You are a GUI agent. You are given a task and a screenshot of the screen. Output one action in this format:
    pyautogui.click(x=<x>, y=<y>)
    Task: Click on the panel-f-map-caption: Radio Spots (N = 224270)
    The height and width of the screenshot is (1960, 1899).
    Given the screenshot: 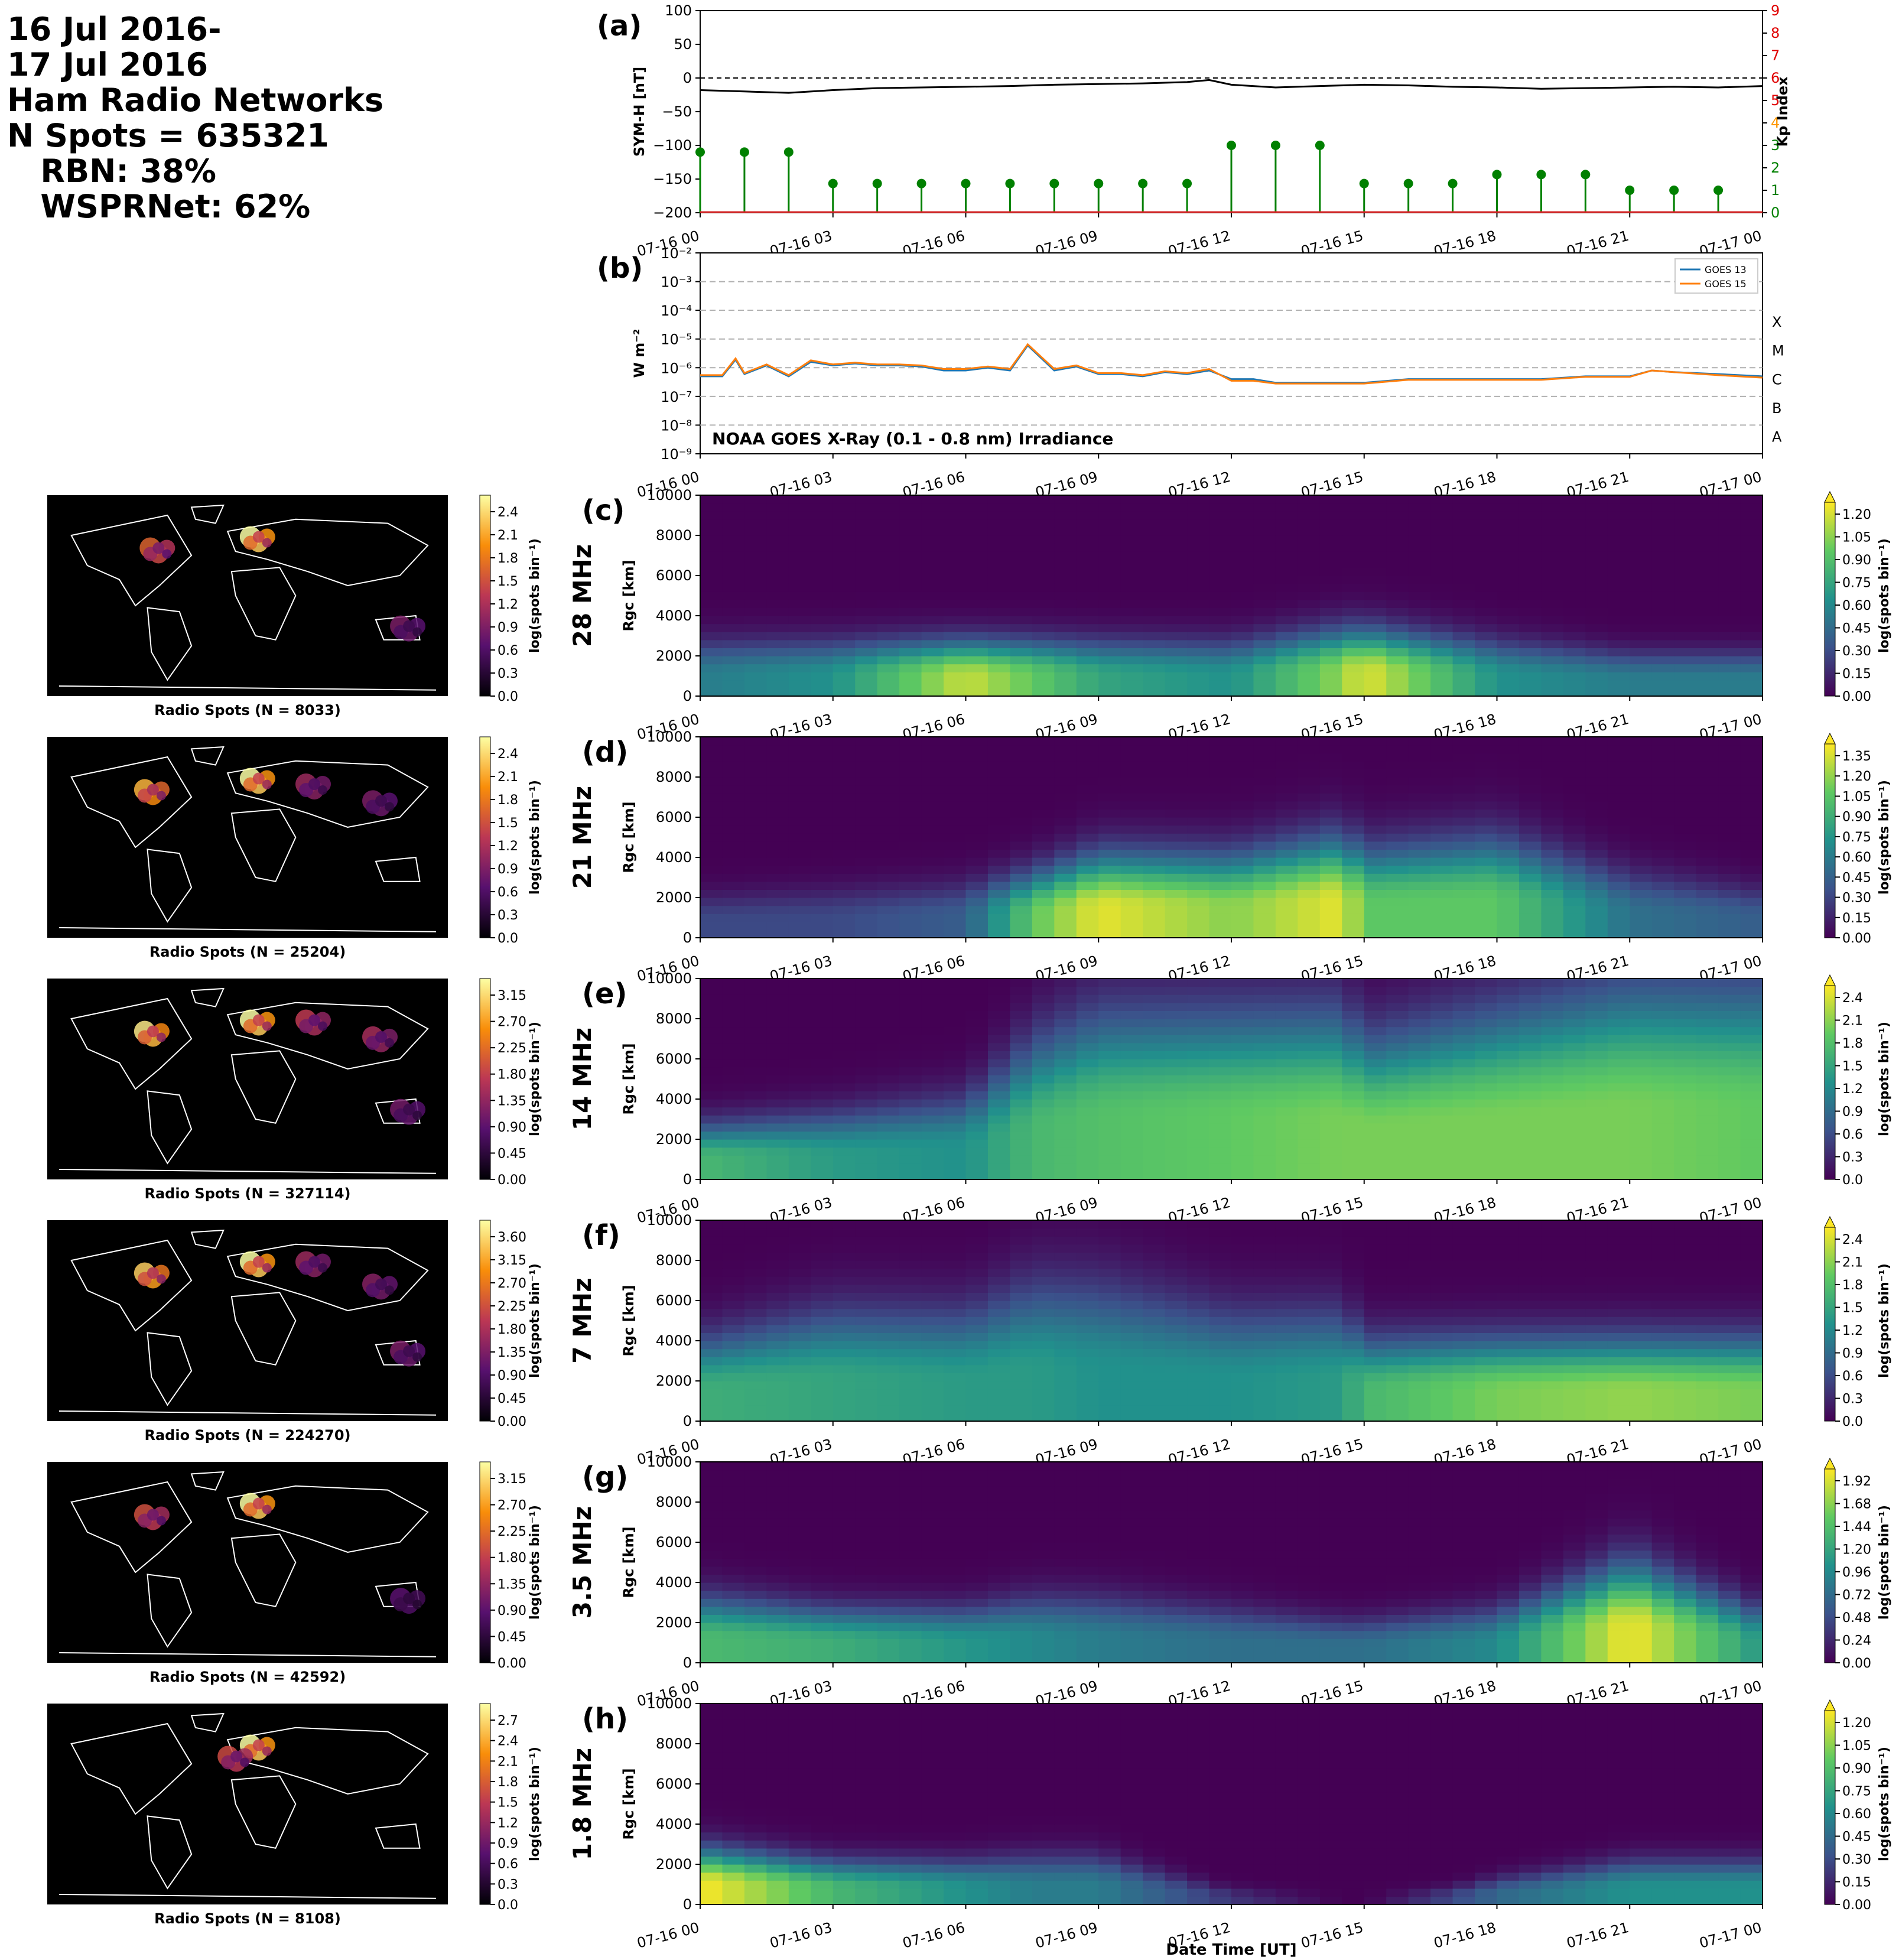 What is the action you would take?
    pyautogui.click(x=247, y=1435)
    